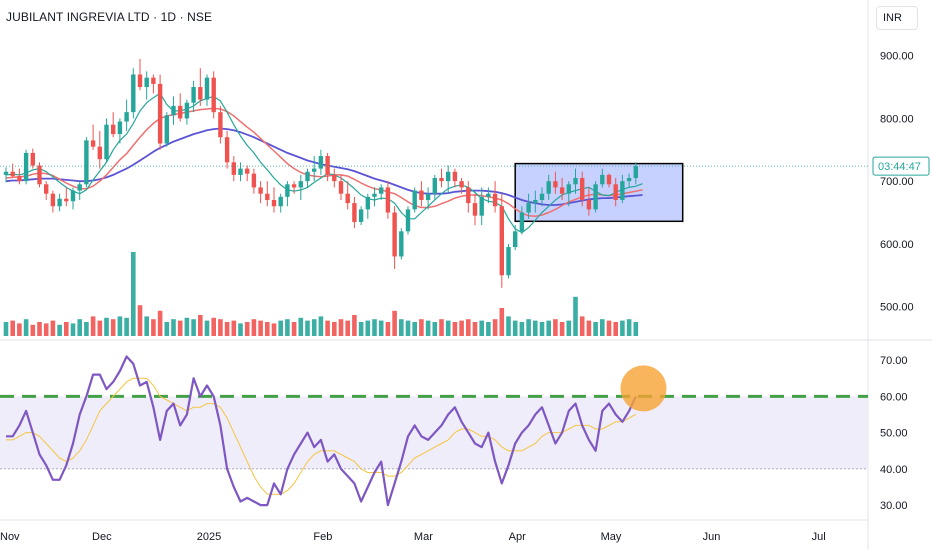 The width and height of the screenshot is (932, 550). Describe the element at coordinates (897, 245) in the screenshot. I see `price-axis-tick-label: 600.00` at that location.